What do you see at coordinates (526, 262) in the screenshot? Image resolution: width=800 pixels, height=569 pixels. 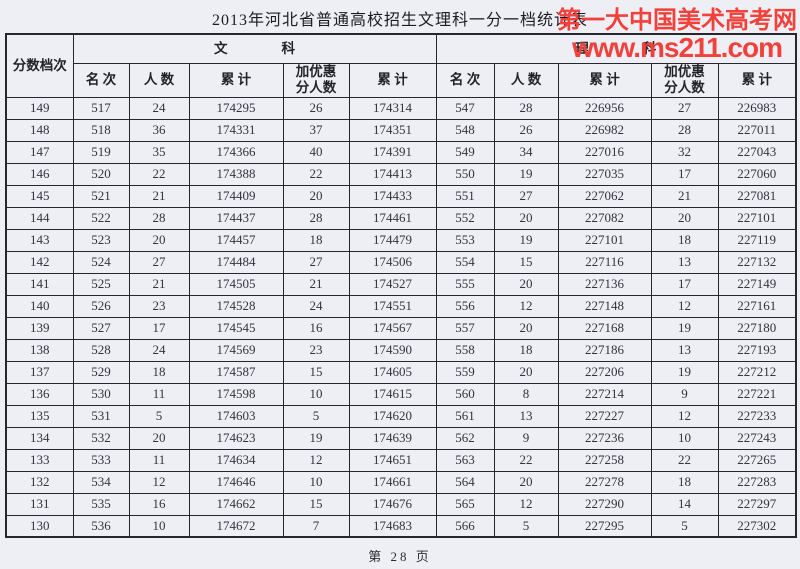 I see `table-cell: 15` at bounding box center [526, 262].